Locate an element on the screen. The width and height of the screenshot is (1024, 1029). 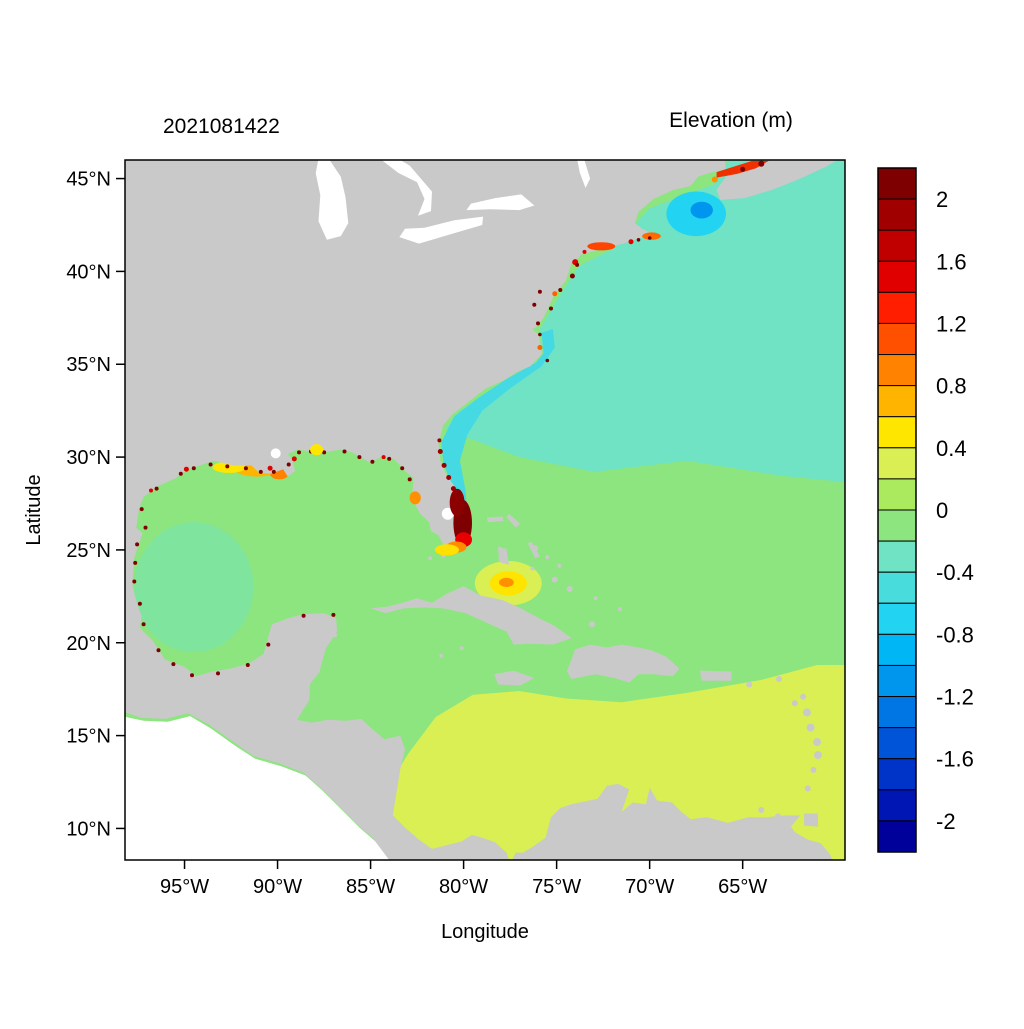
y-tick-label: 30°N is located at coordinates (88, 458).